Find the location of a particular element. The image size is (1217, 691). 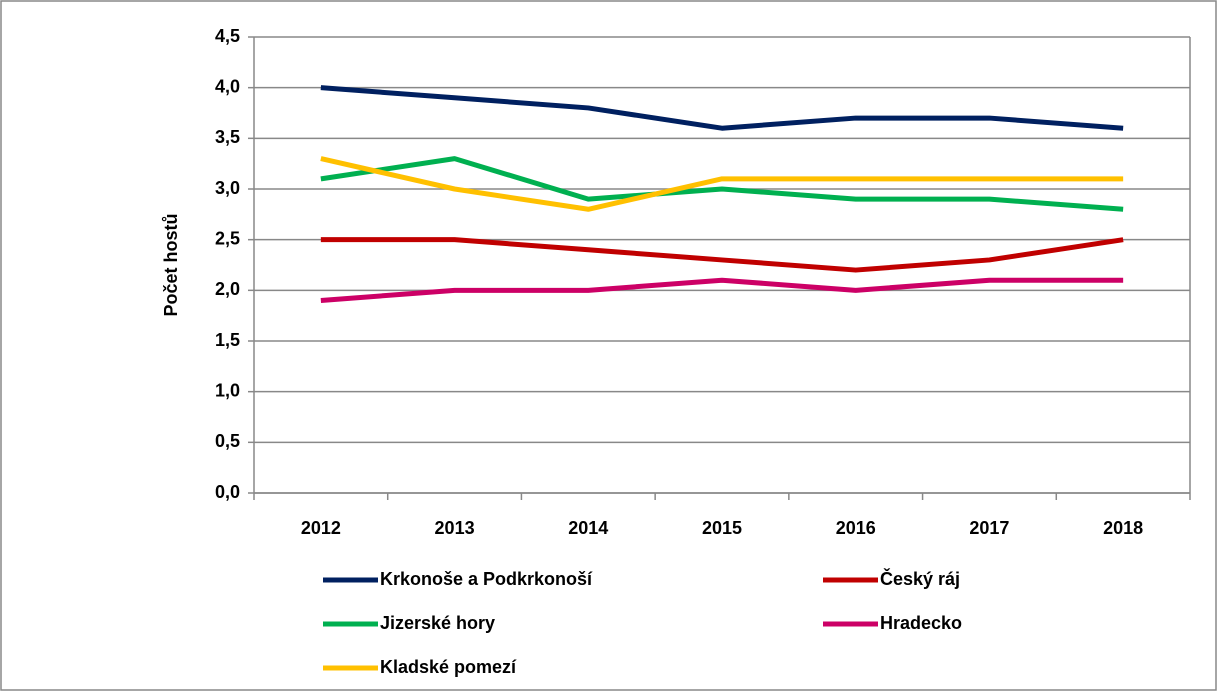

y-tick-label: 1,0 is located at coordinates (227, 390).